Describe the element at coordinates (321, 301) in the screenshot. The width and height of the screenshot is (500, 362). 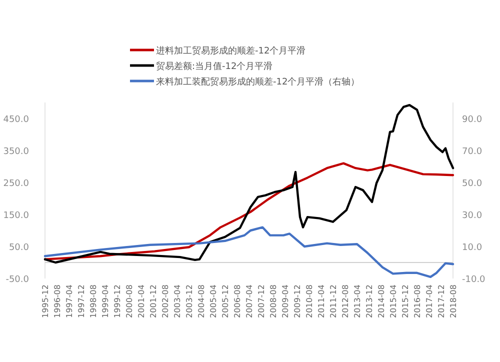
I see `x-tick-label: 2011-04` at that location.